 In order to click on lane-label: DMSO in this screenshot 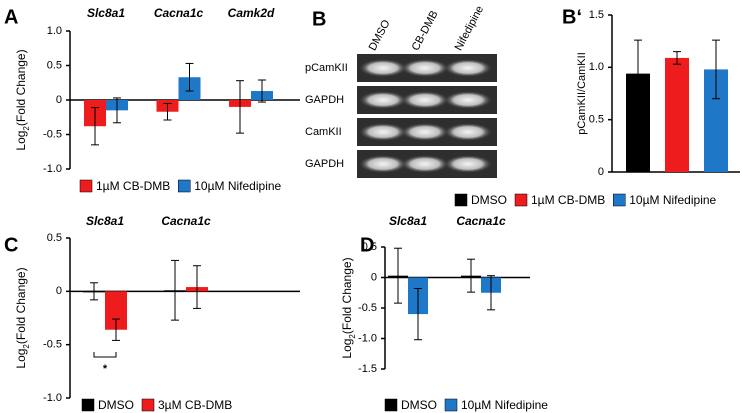, I will do `click(380, 35)`.